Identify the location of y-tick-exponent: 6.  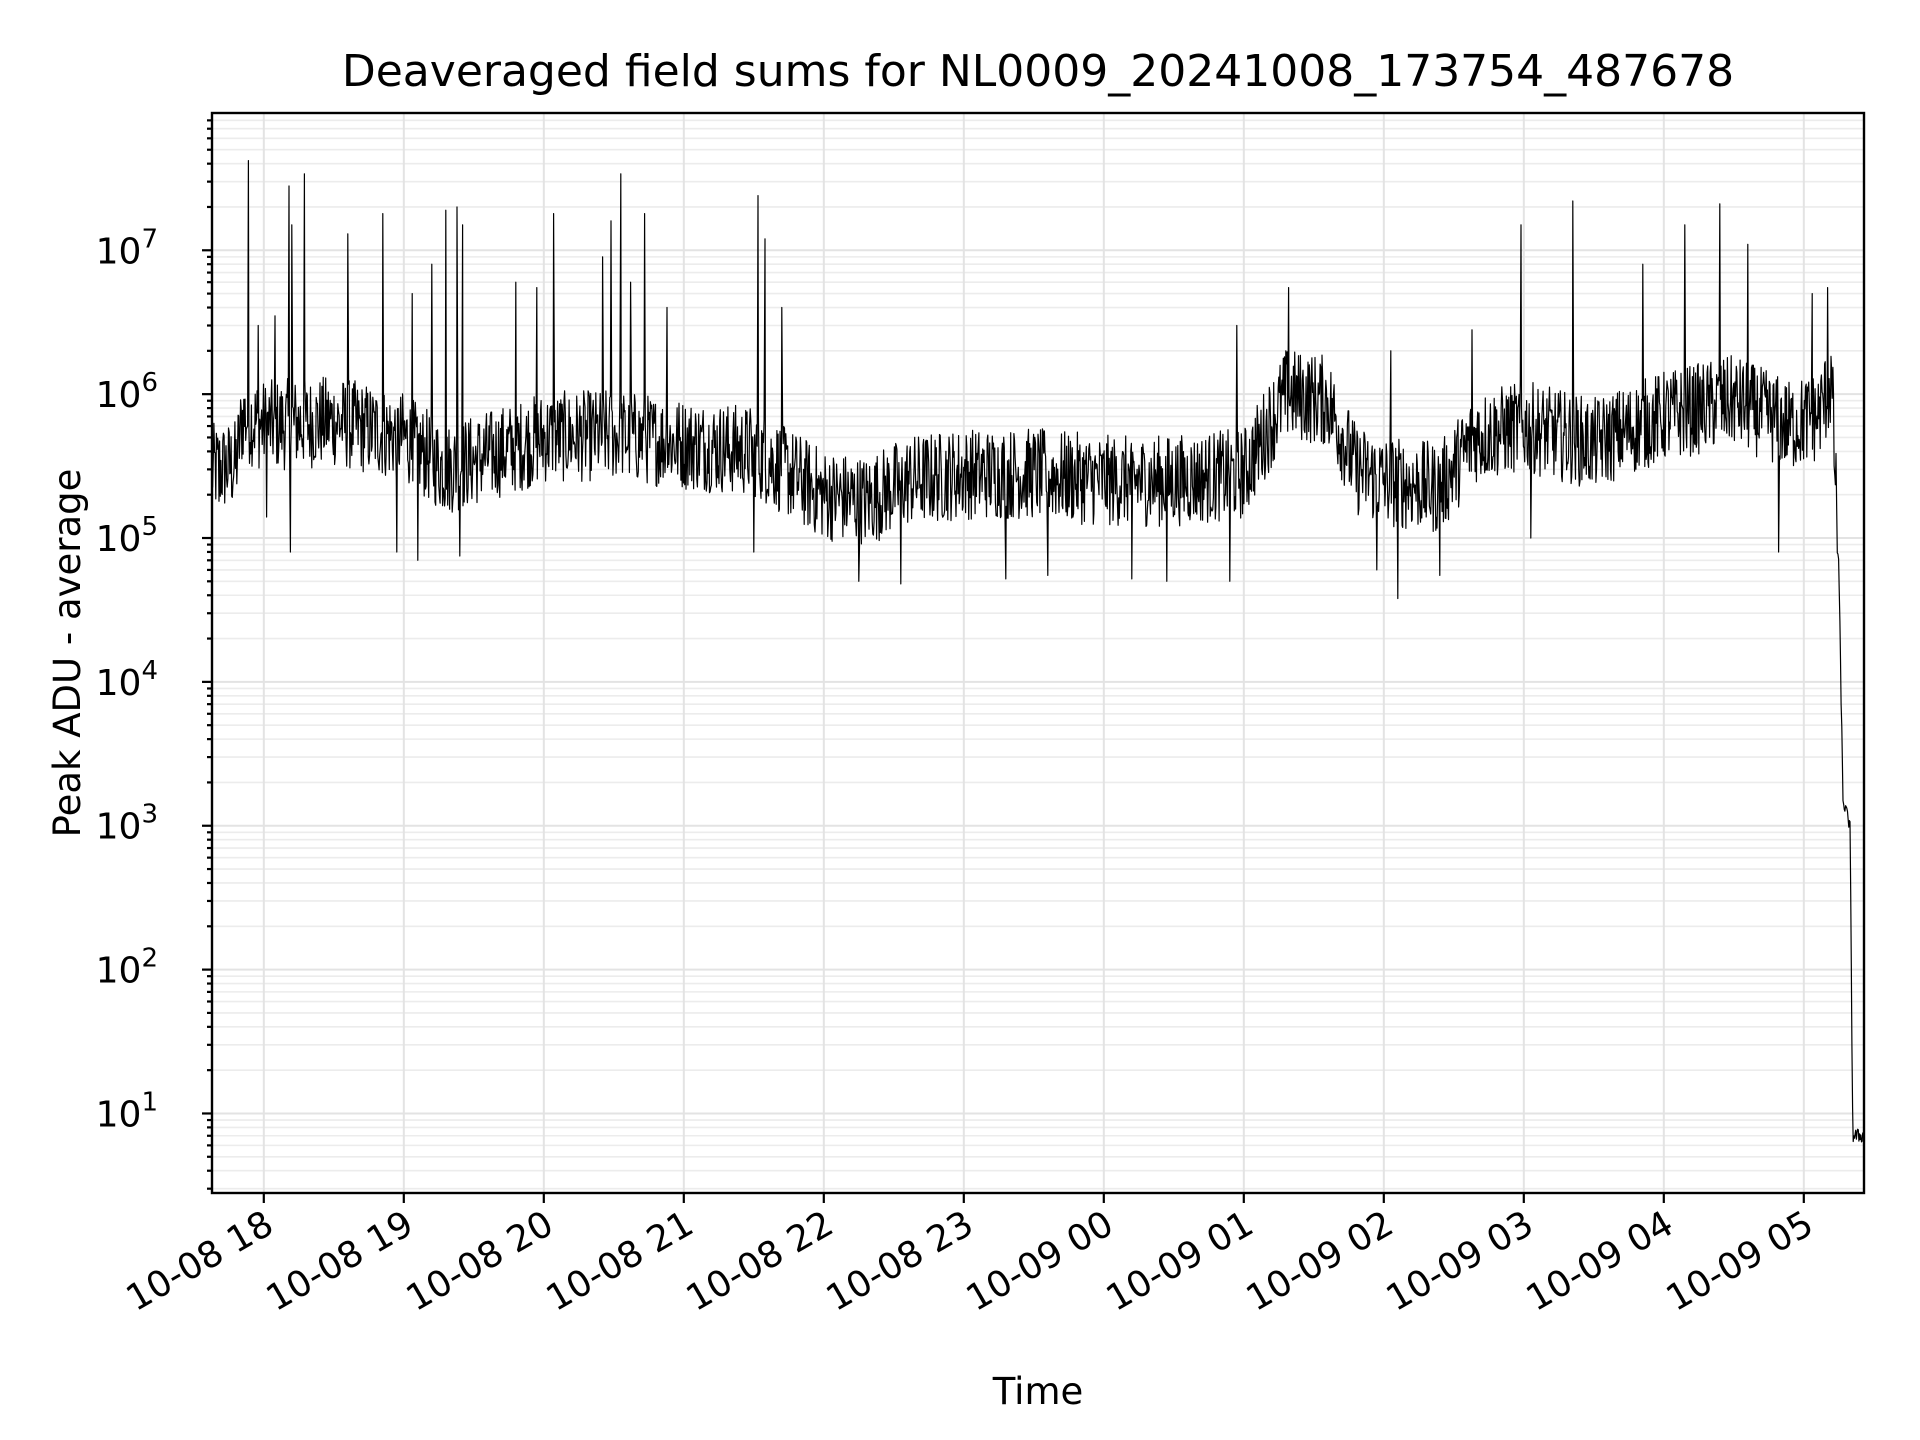
(149, 383).